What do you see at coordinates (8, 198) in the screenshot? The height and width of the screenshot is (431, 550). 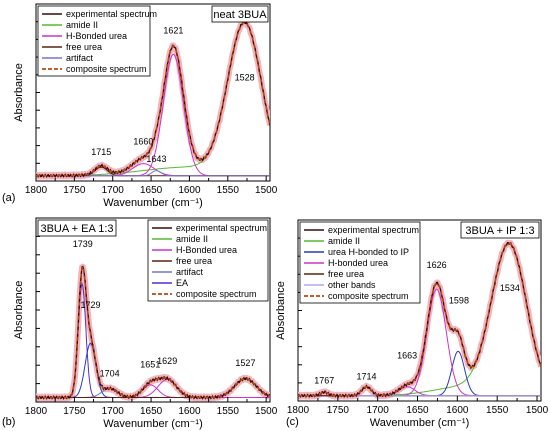 I see `panel-letter: (a)` at bounding box center [8, 198].